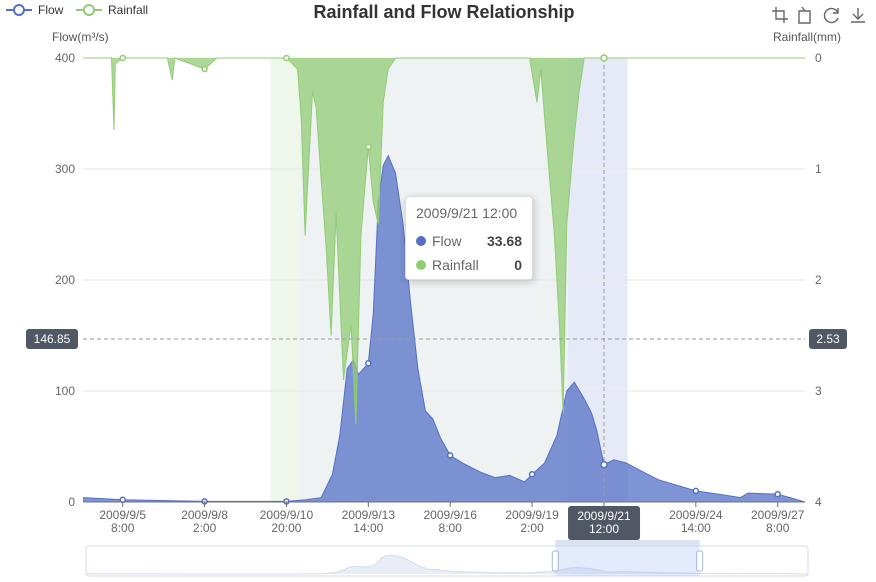 This screenshot has width=876, height=582. What do you see at coordinates (604, 464) in the screenshot?
I see `pointer-flow-point` at bounding box center [604, 464].